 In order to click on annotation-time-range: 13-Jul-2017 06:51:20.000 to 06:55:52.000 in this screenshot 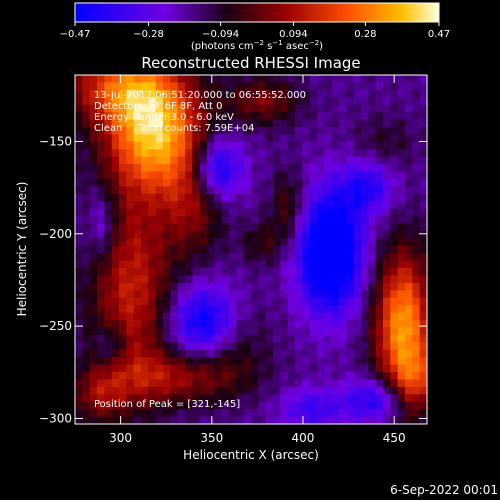, I will do `click(200, 95)`.